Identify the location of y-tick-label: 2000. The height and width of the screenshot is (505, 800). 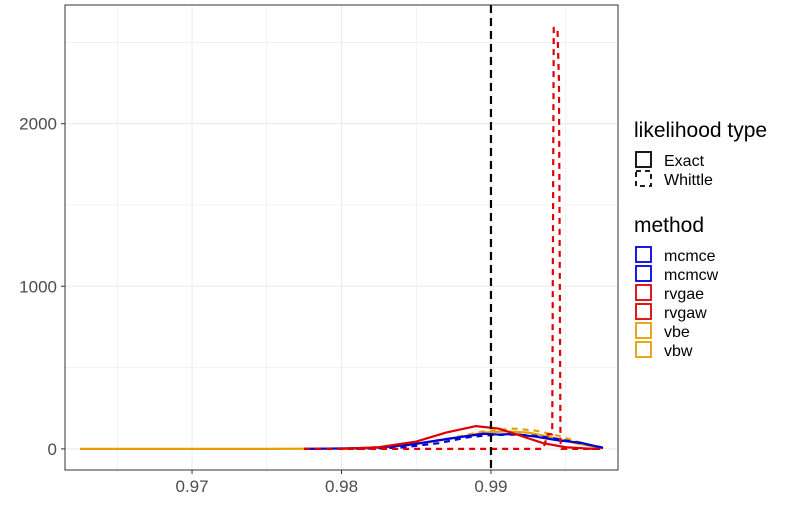
(38, 124).